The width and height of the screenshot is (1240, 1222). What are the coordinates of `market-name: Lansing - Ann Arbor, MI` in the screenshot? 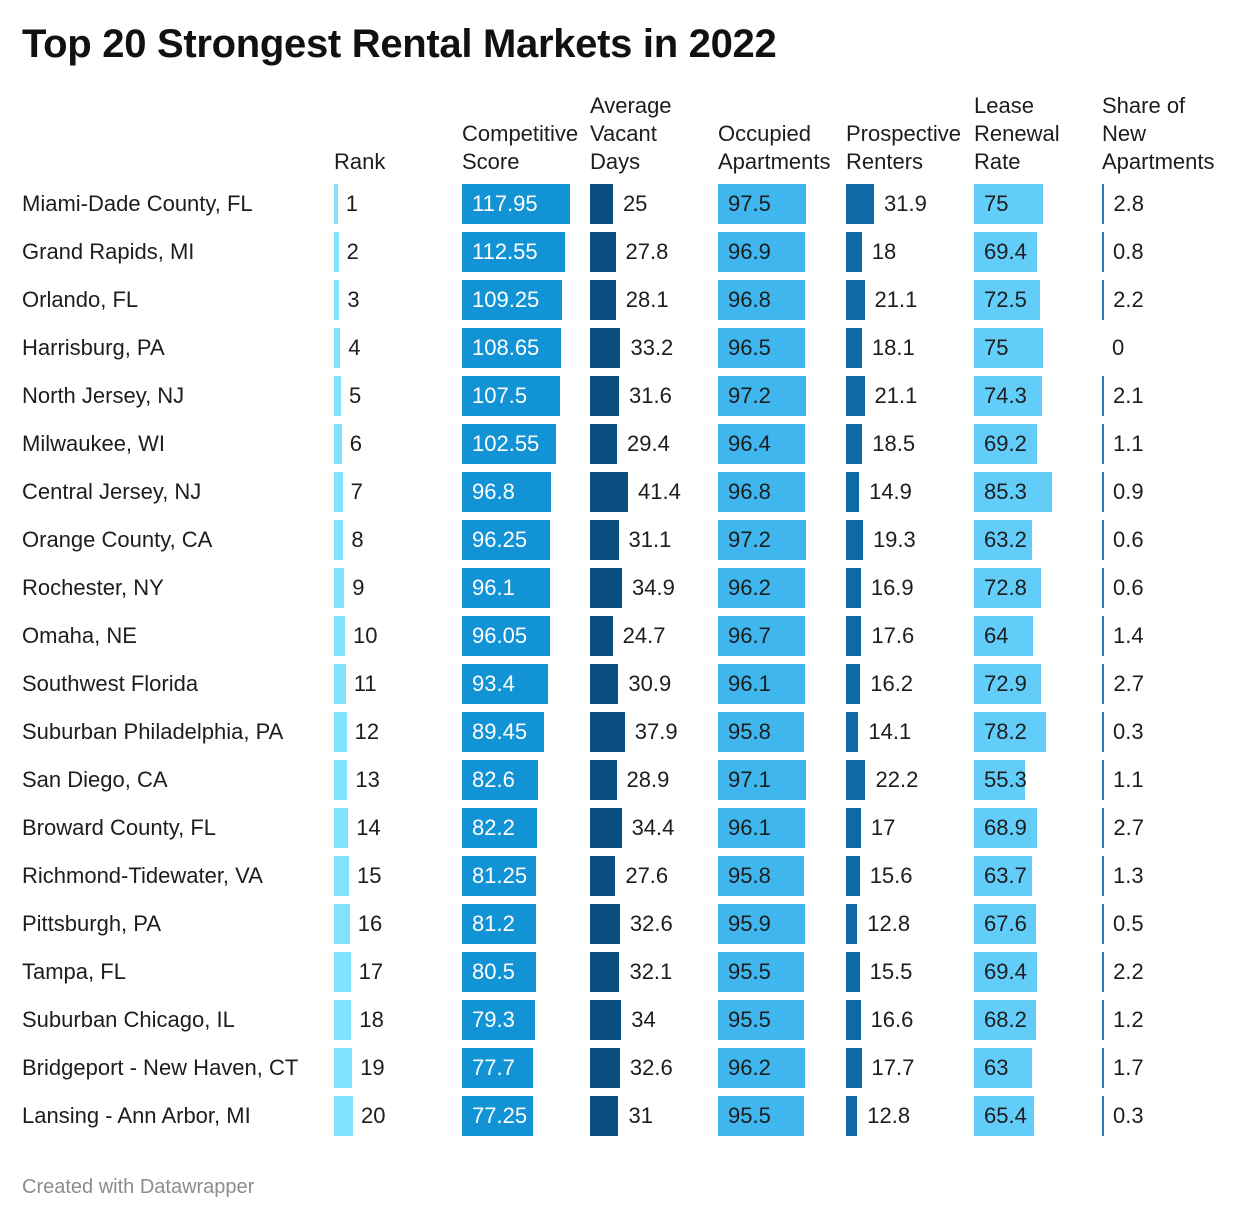 It's located at (136, 1115).